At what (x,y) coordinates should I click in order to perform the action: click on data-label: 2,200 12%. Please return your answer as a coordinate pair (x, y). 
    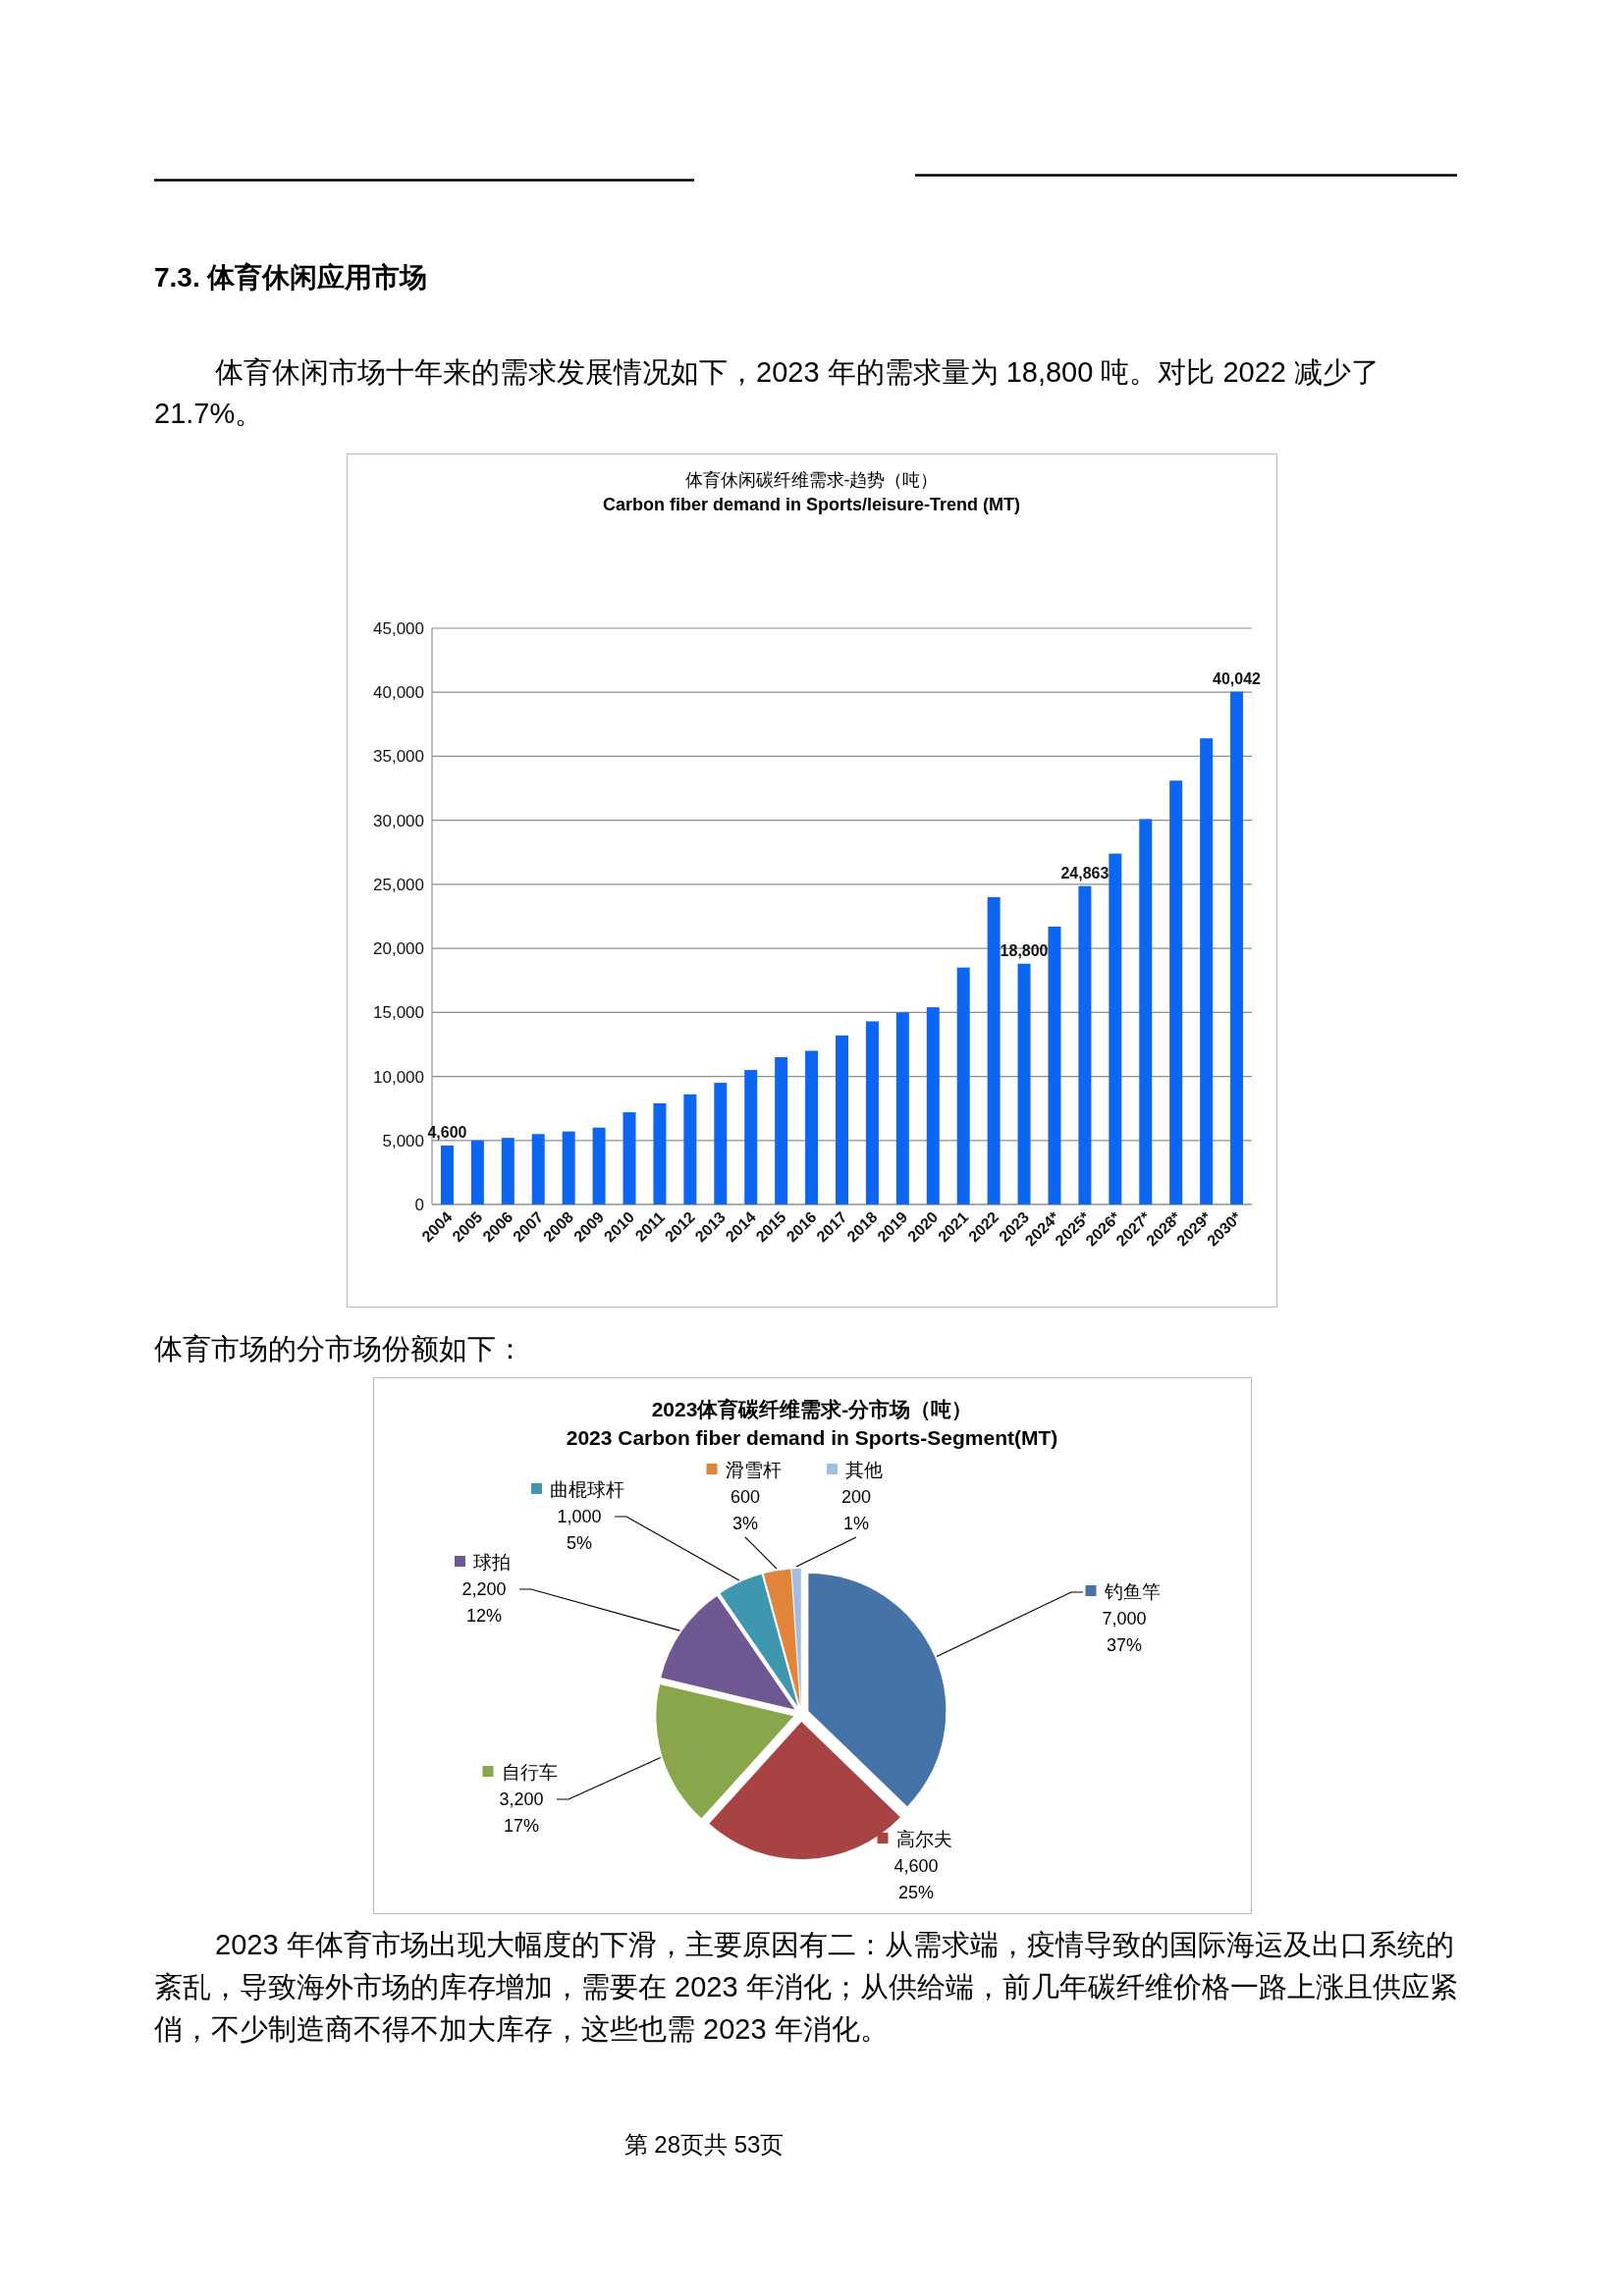
    Looking at the image, I should click on (484, 1603).